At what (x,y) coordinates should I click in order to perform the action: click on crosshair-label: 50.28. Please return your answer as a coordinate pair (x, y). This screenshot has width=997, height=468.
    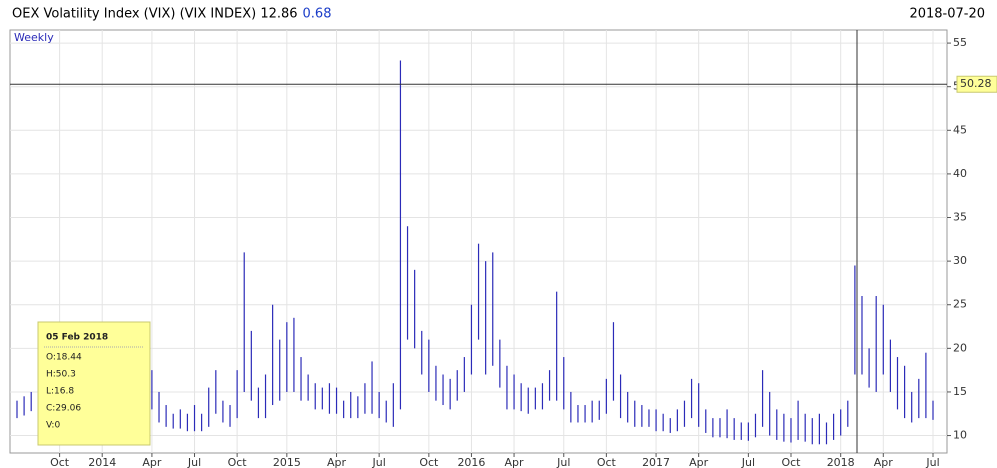
    Looking at the image, I should click on (976, 83).